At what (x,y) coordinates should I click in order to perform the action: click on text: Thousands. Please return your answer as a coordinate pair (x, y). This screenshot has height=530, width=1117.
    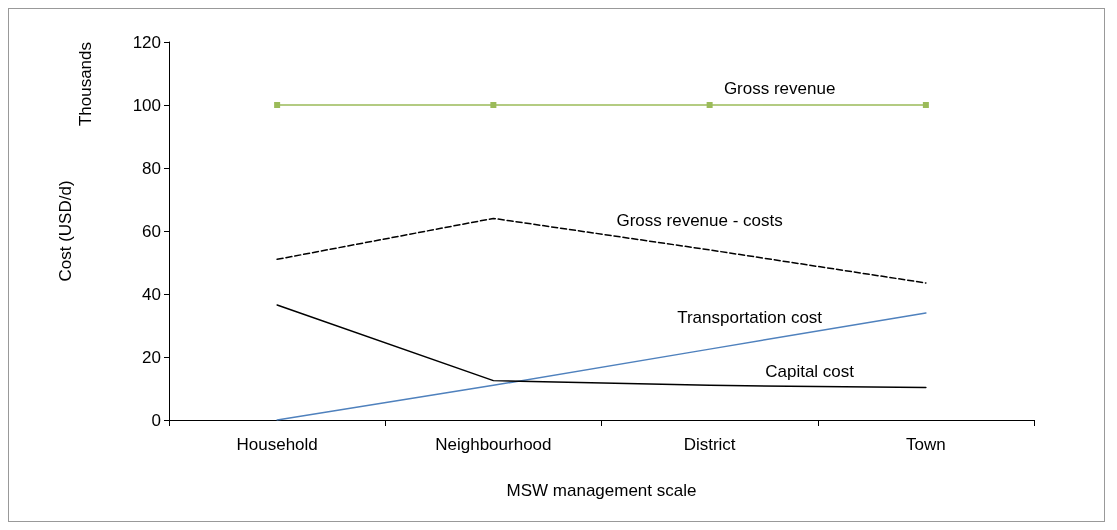
    Looking at the image, I should click on (85, 84).